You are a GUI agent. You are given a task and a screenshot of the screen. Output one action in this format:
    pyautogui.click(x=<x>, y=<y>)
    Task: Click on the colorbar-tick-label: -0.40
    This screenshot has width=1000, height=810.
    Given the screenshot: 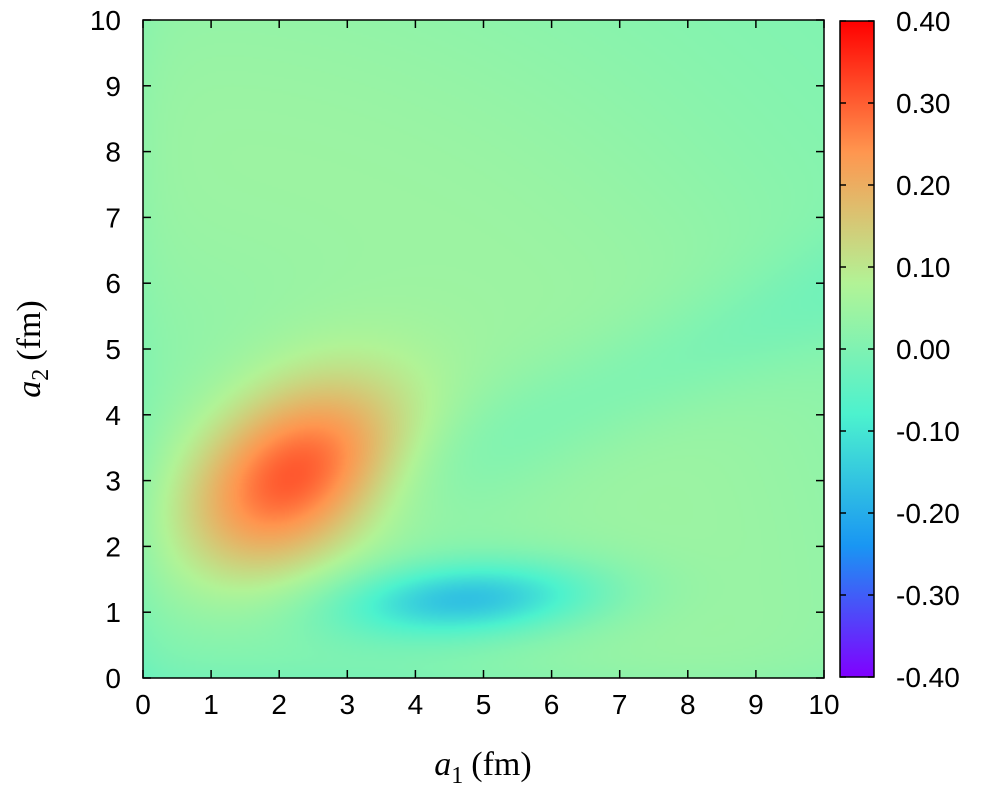 What is the action you would take?
    pyautogui.click(x=928, y=677)
    